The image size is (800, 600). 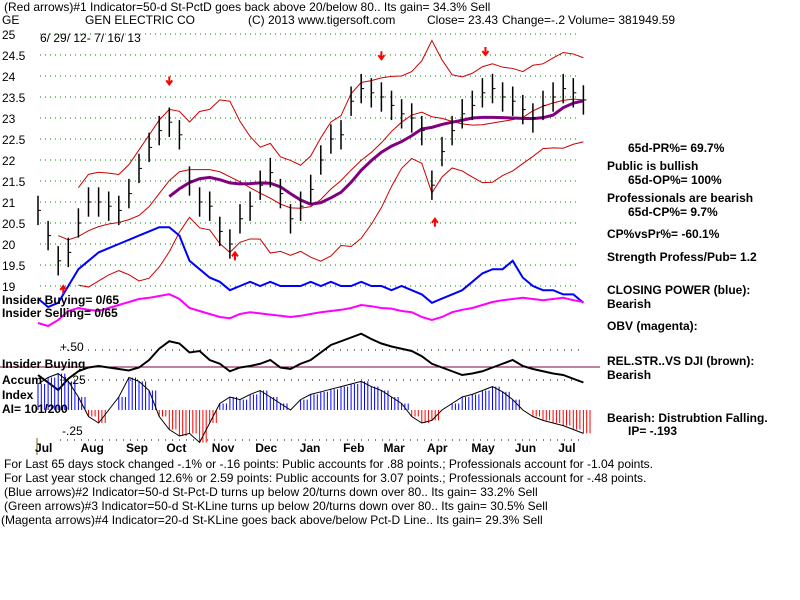 What do you see at coordinates (676, 148) in the screenshot?
I see `pr-value: 65d-PR%= 69.7%` at bounding box center [676, 148].